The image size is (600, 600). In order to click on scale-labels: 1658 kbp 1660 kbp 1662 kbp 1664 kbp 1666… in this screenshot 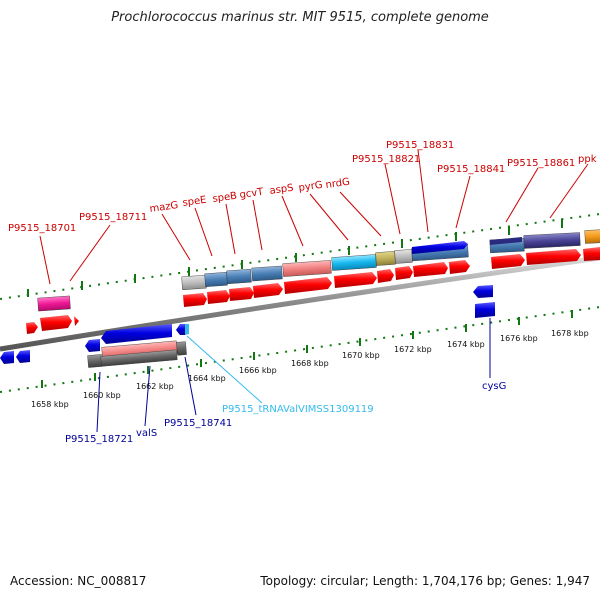, I will do `click(310, 369)`.